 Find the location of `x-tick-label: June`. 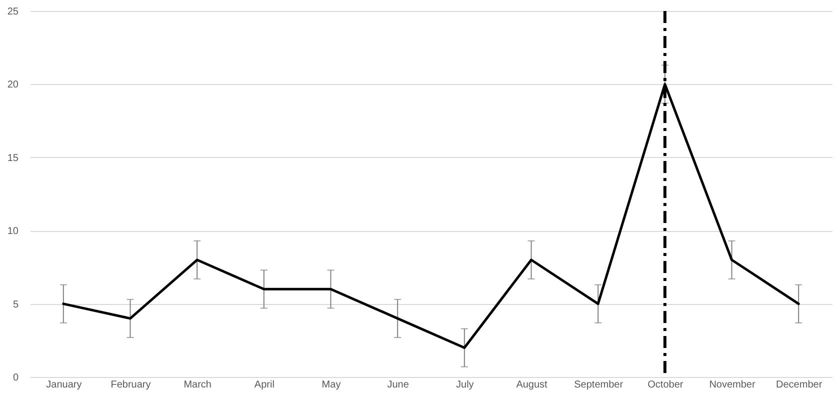

x-tick-label: June is located at coordinates (398, 385).